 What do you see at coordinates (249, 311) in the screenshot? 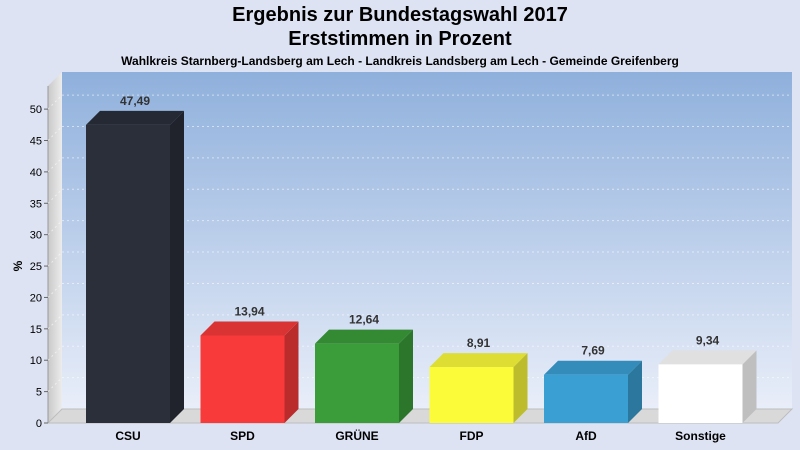
I see `value-label: 13,94` at bounding box center [249, 311].